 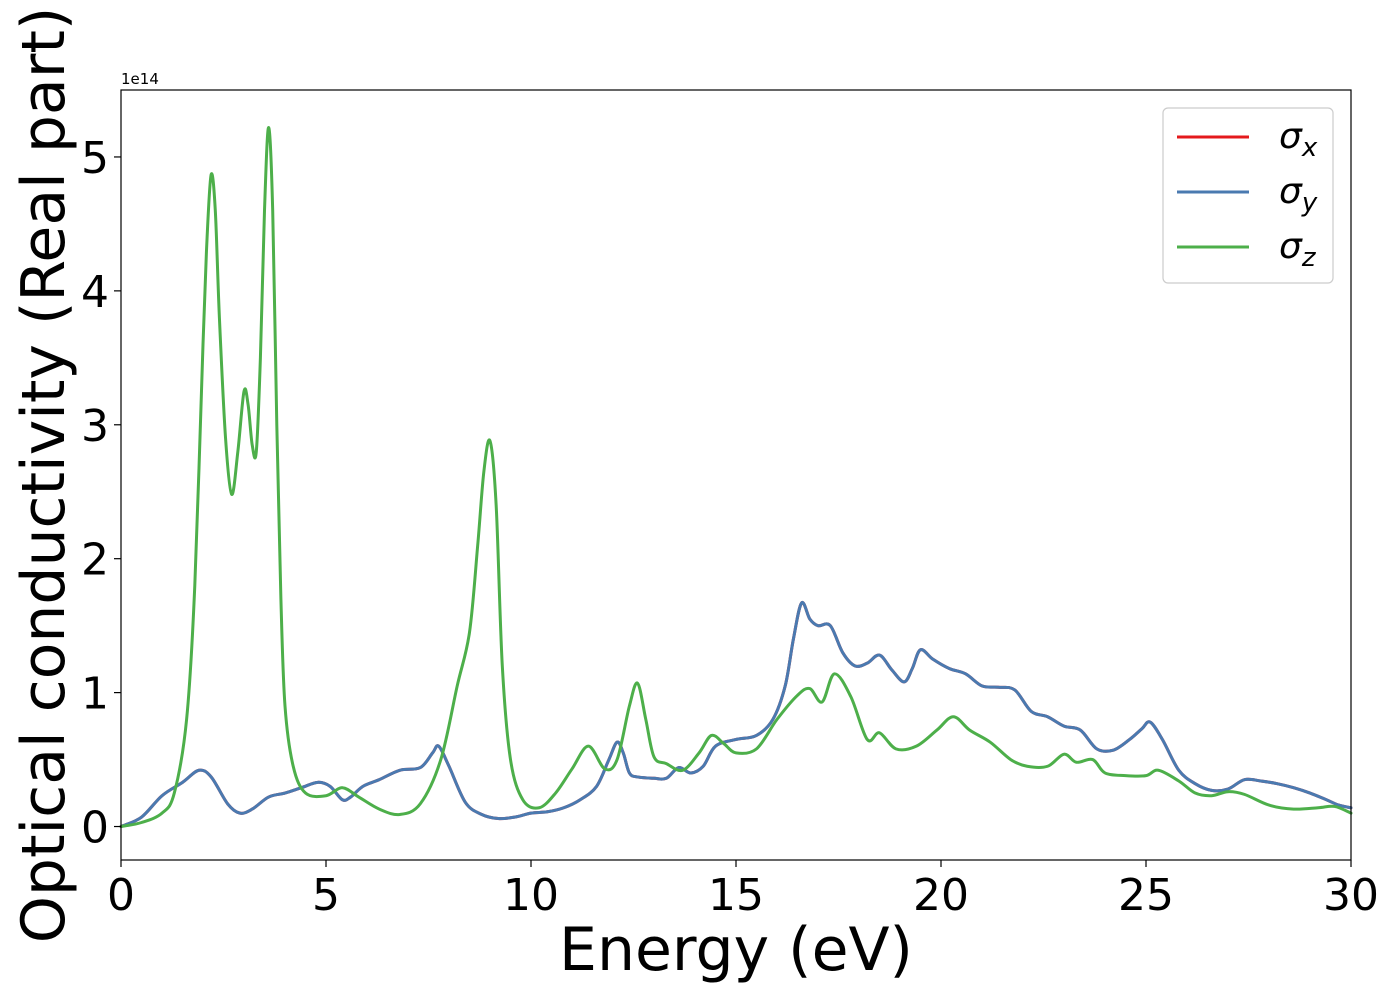 I want to click on y-tick-label: 0, so click(x=95, y=828).